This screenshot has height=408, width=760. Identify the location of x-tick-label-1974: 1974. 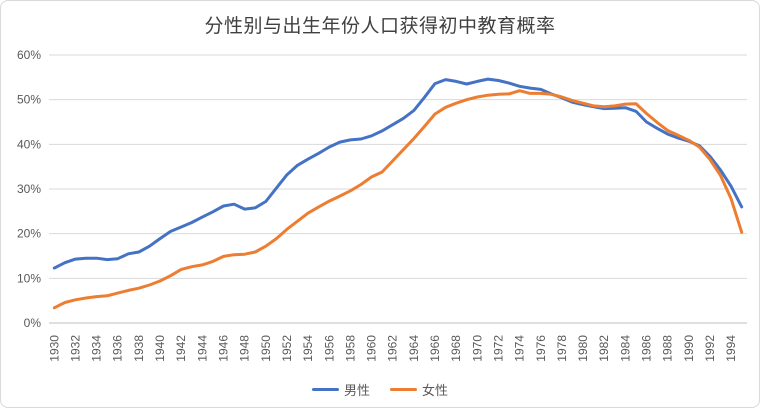
(520, 348).